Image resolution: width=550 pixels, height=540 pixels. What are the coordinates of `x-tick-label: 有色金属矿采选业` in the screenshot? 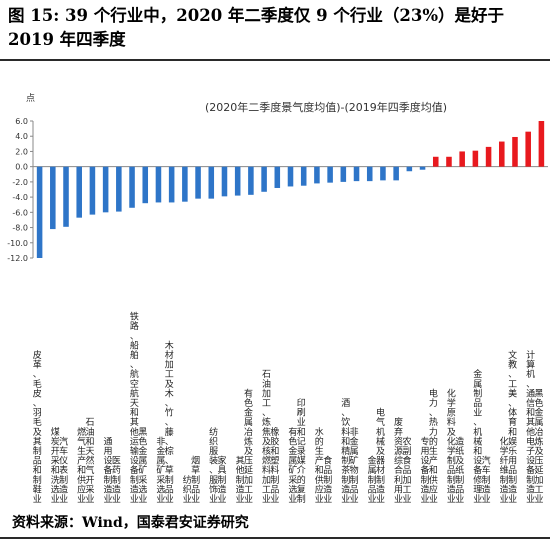 It's located at (292, 465).